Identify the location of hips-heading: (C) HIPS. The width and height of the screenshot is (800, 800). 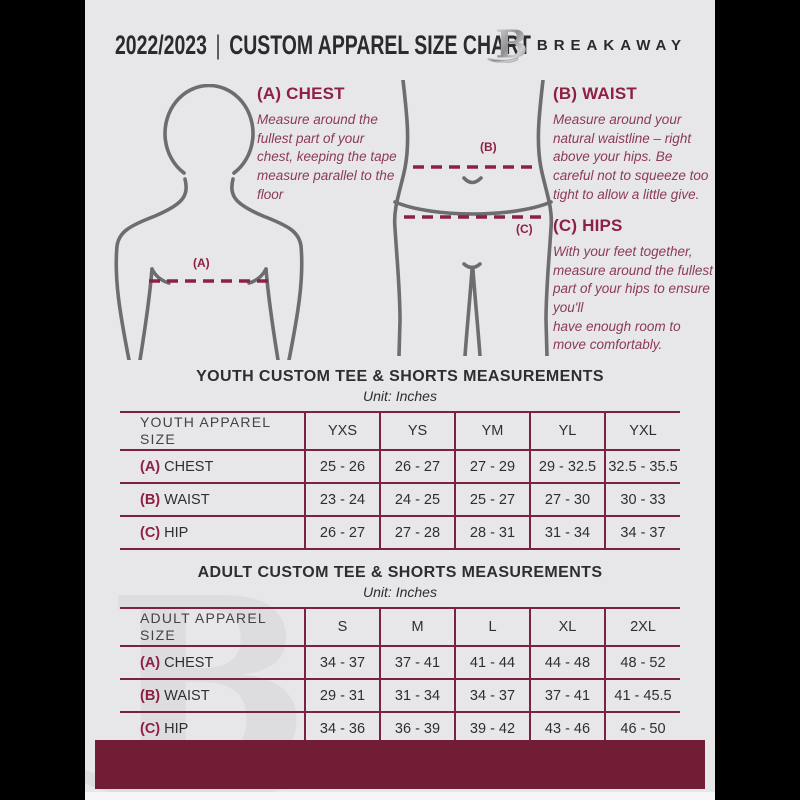
(588, 225).